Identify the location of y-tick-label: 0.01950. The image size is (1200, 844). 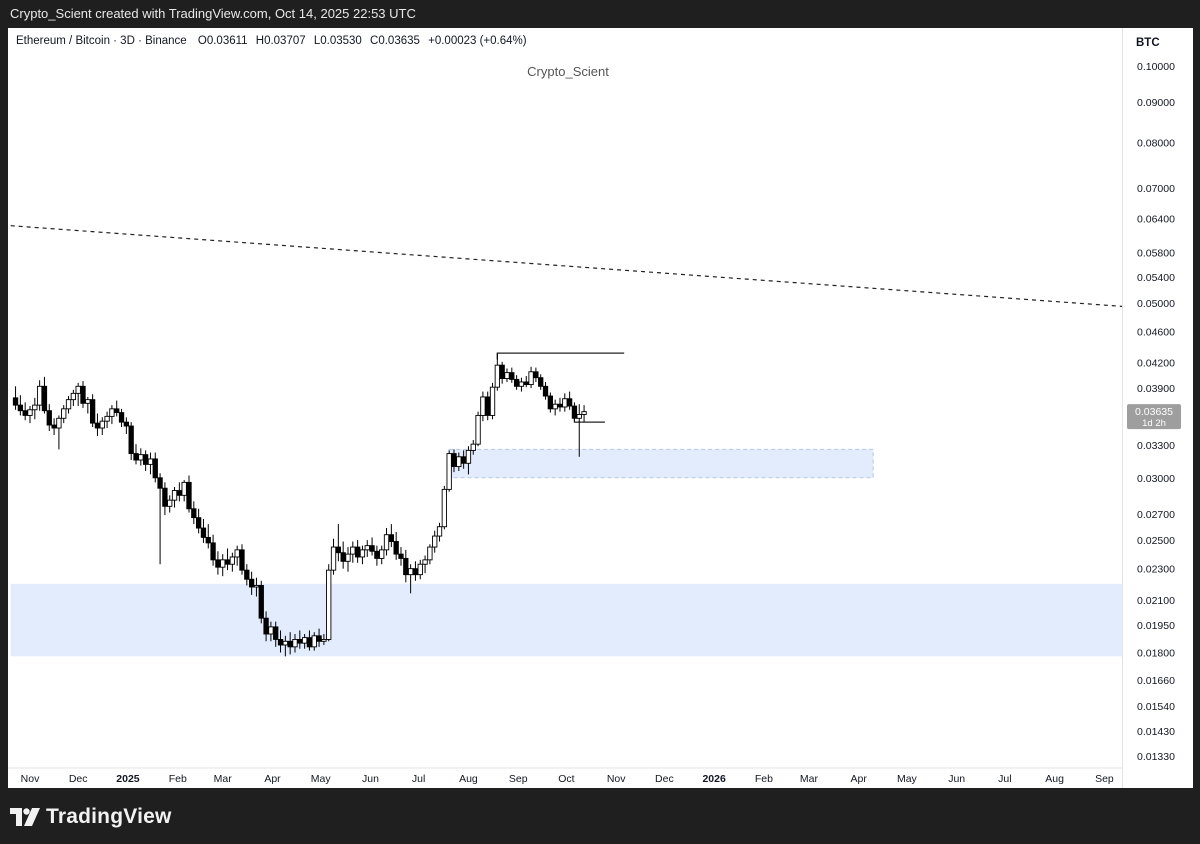
(1156, 626).